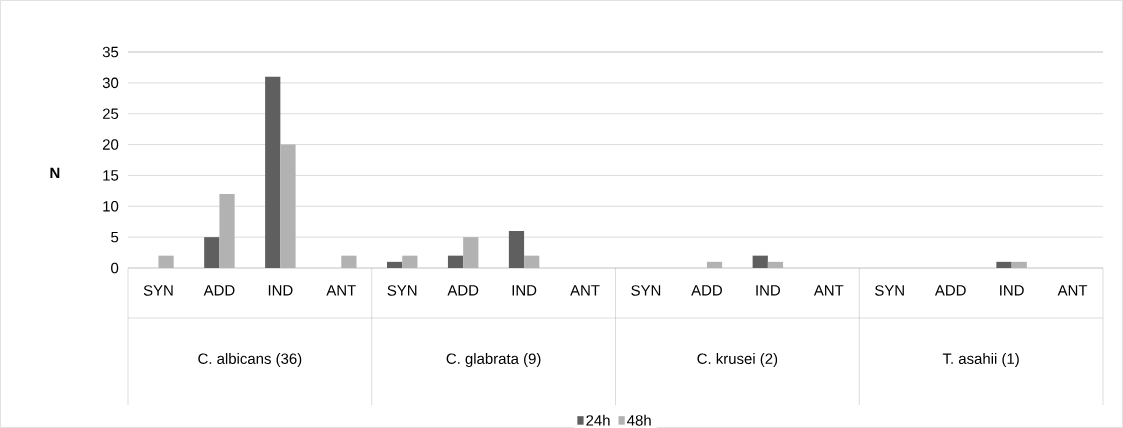 Image resolution: width=1123 pixels, height=428 pixels. Describe the element at coordinates (110, 52) in the screenshot. I see `y-tick-label: 35` at that location.